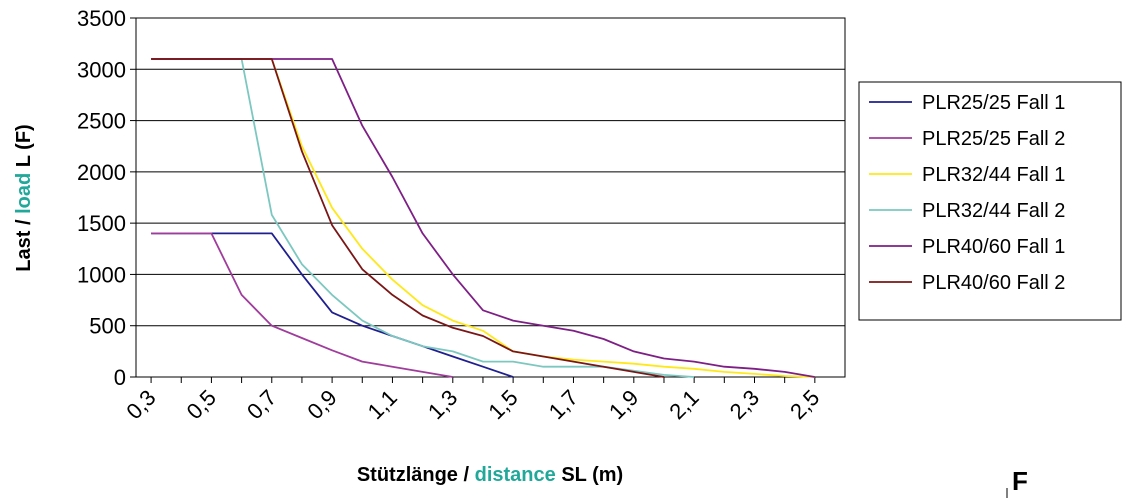 Image resolution: width=1126 pixels, height=498 pixels. What do you see at coordinates (140, 404) in the screenshot?
I see `x-tick-label: 0,3` at bounding box center [140, 404].